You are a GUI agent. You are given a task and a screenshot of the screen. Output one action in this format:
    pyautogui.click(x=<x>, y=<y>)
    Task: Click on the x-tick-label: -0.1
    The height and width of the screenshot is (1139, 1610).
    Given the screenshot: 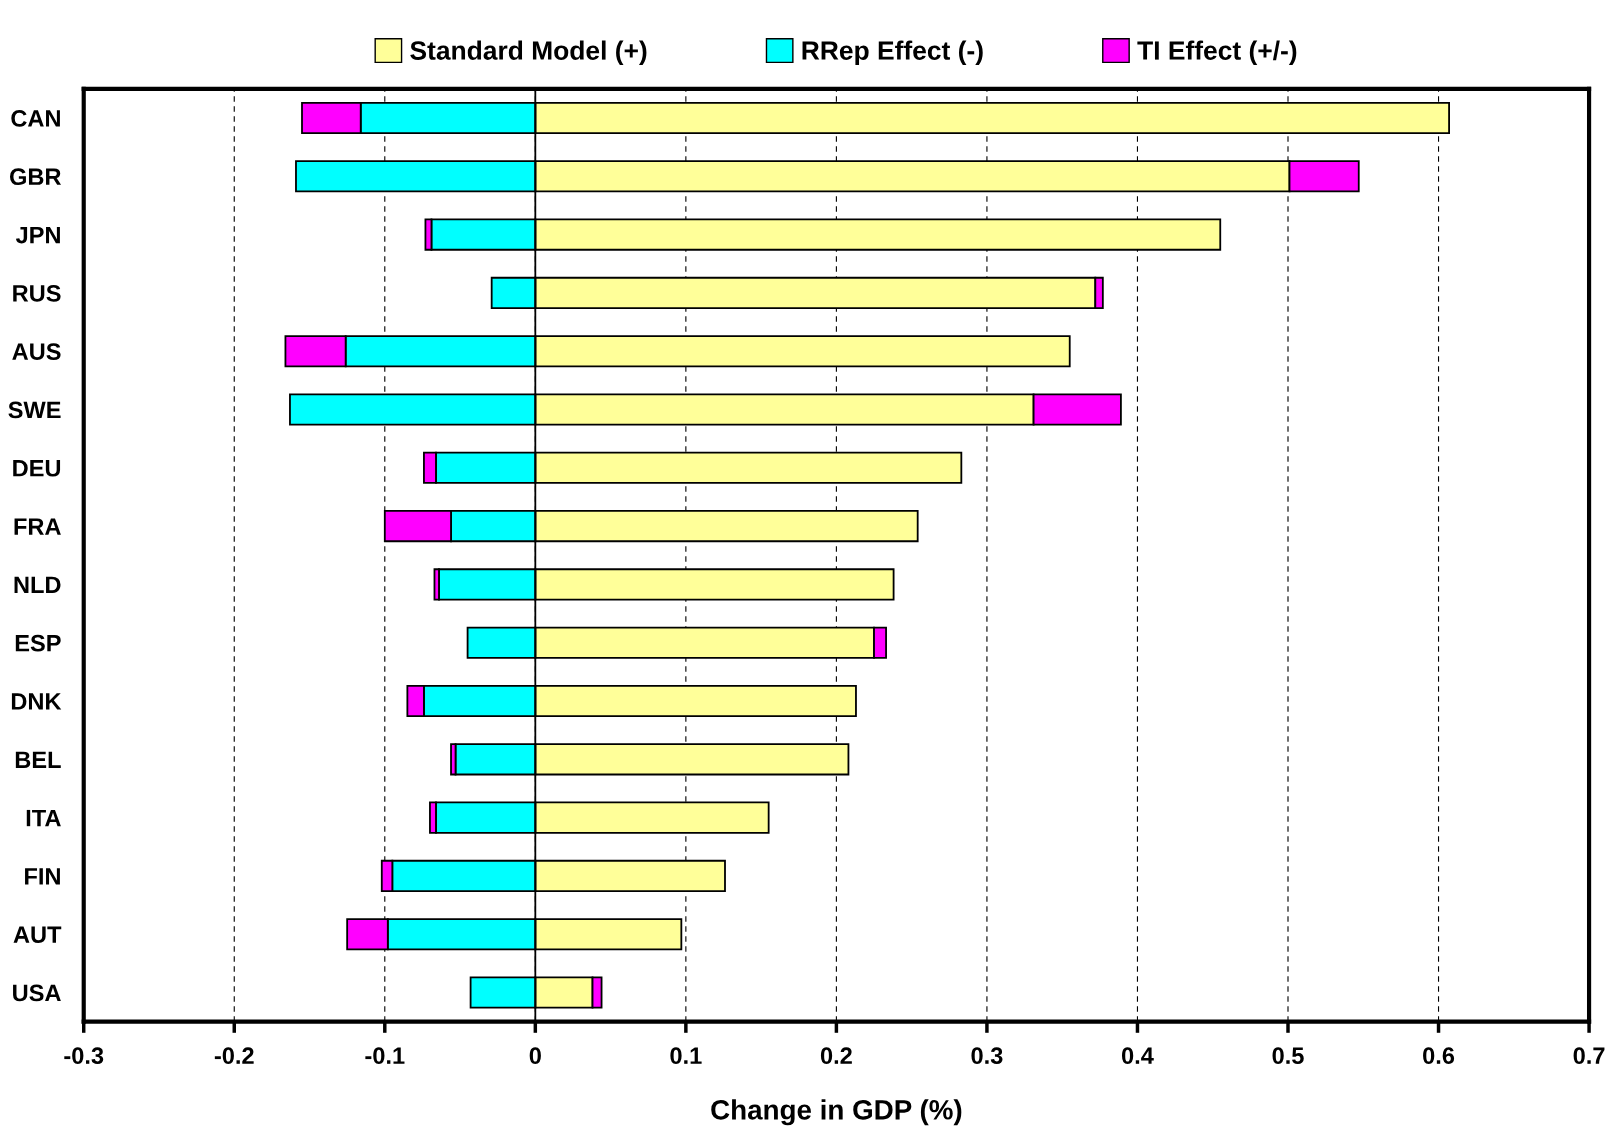 What is the action you would take?
    pyautogui.click(x=385, y=1056)
    